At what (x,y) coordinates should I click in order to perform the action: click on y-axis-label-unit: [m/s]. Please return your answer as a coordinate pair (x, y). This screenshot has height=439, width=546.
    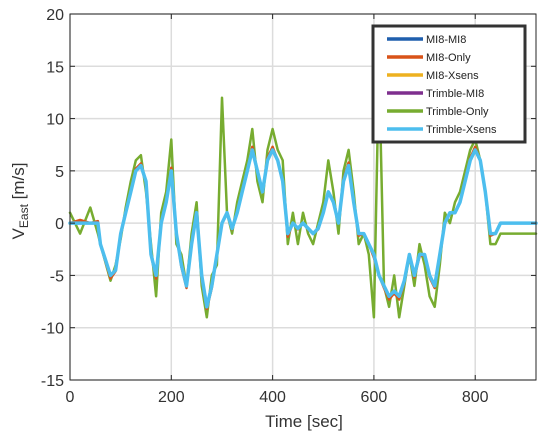
    Looking at the image, I should click on (18, 184).